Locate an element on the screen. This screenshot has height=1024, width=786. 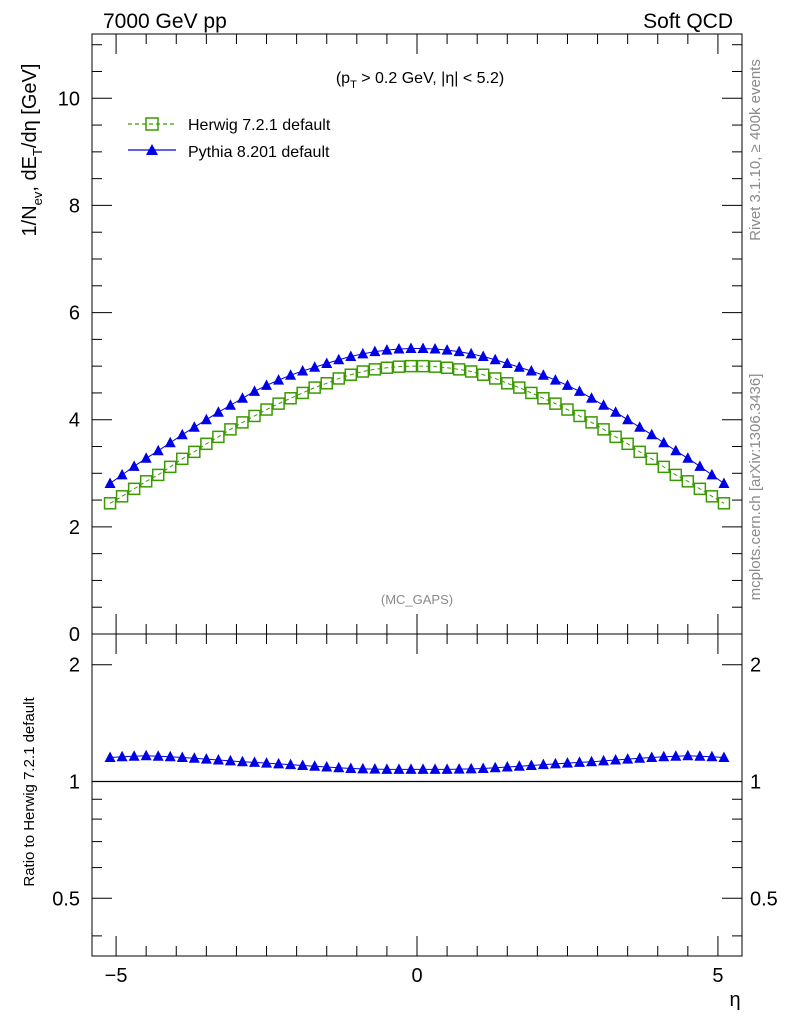
x-axis-label: η is located at coordinates (734, 1000).